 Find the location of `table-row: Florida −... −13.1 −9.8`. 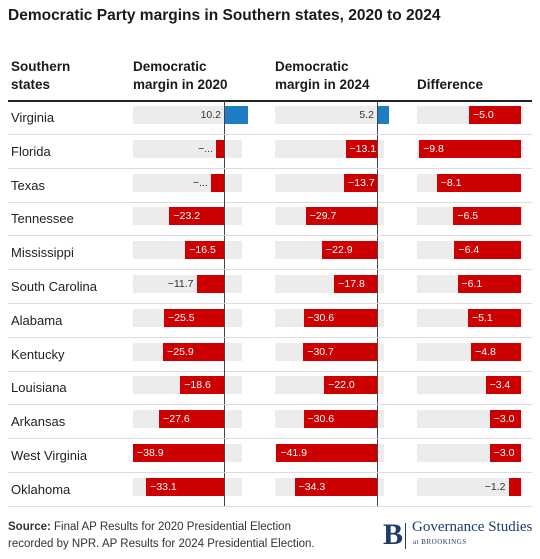

table-row: Florida −... −13.1 −9.8 is located at coordinates (270, 151).